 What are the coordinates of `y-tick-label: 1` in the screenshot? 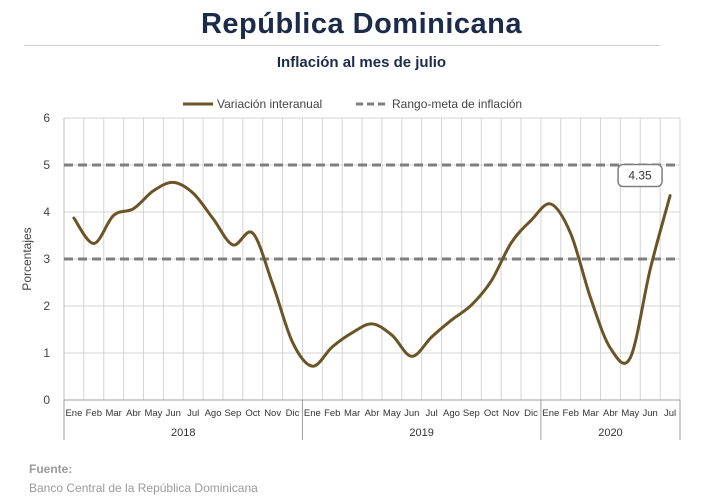 It's located at (46, 353).